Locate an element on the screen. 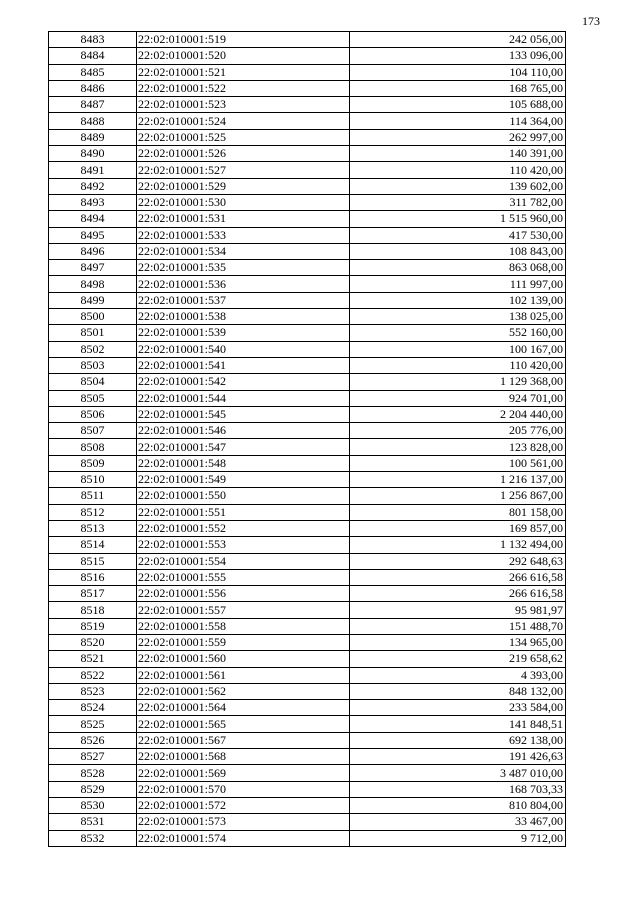 This screenshot has height=905, width=640. cadastral-value: 102 139,00 is located at coordinates (457, 300).